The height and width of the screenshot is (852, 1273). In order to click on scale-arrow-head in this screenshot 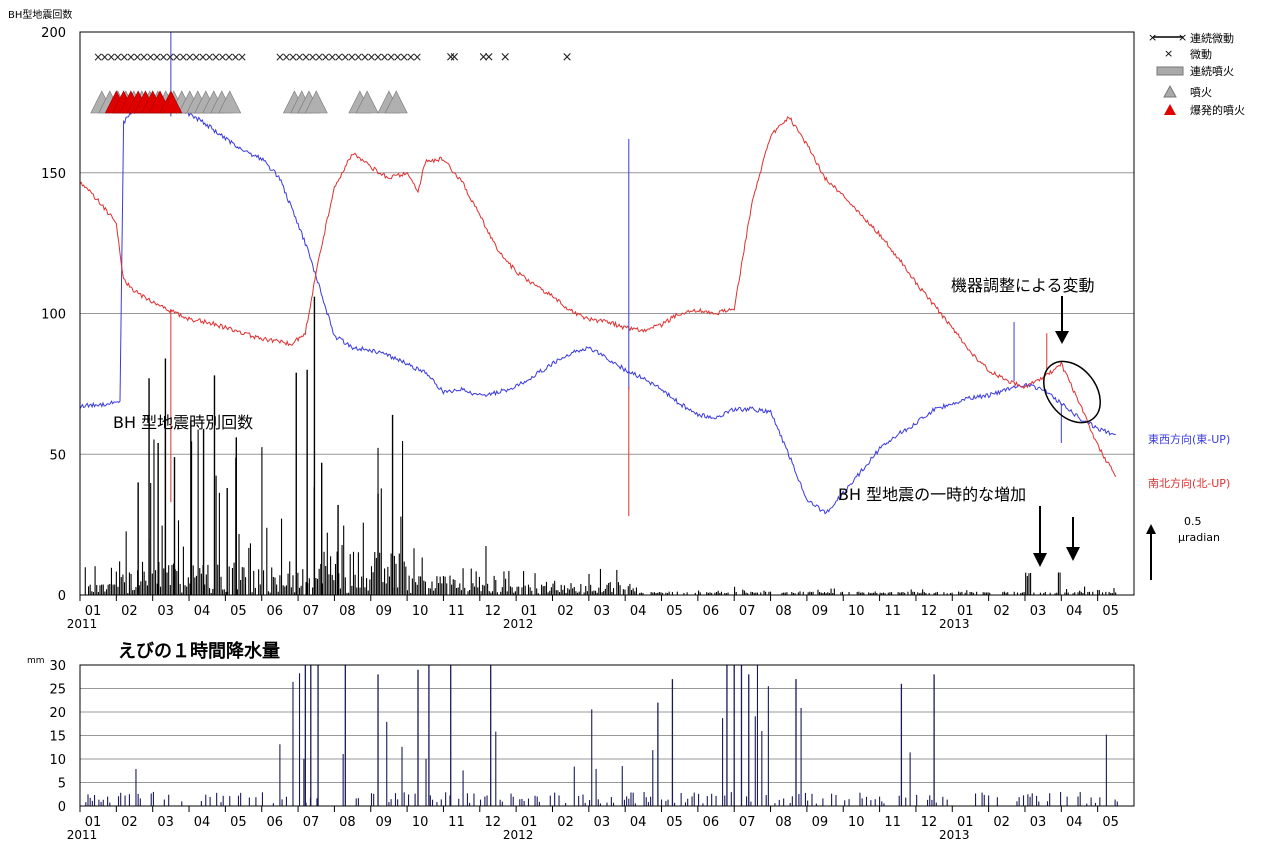, I will do `click(1151, 529)`.